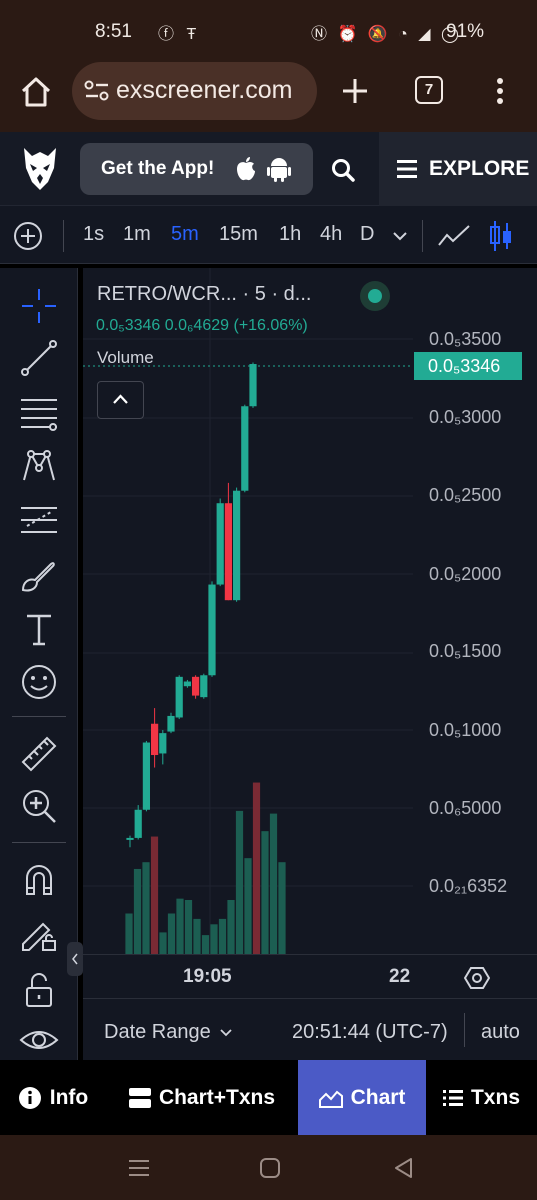  I want to click on current-price-tag: 0.0₅3346, so click(468, 366).